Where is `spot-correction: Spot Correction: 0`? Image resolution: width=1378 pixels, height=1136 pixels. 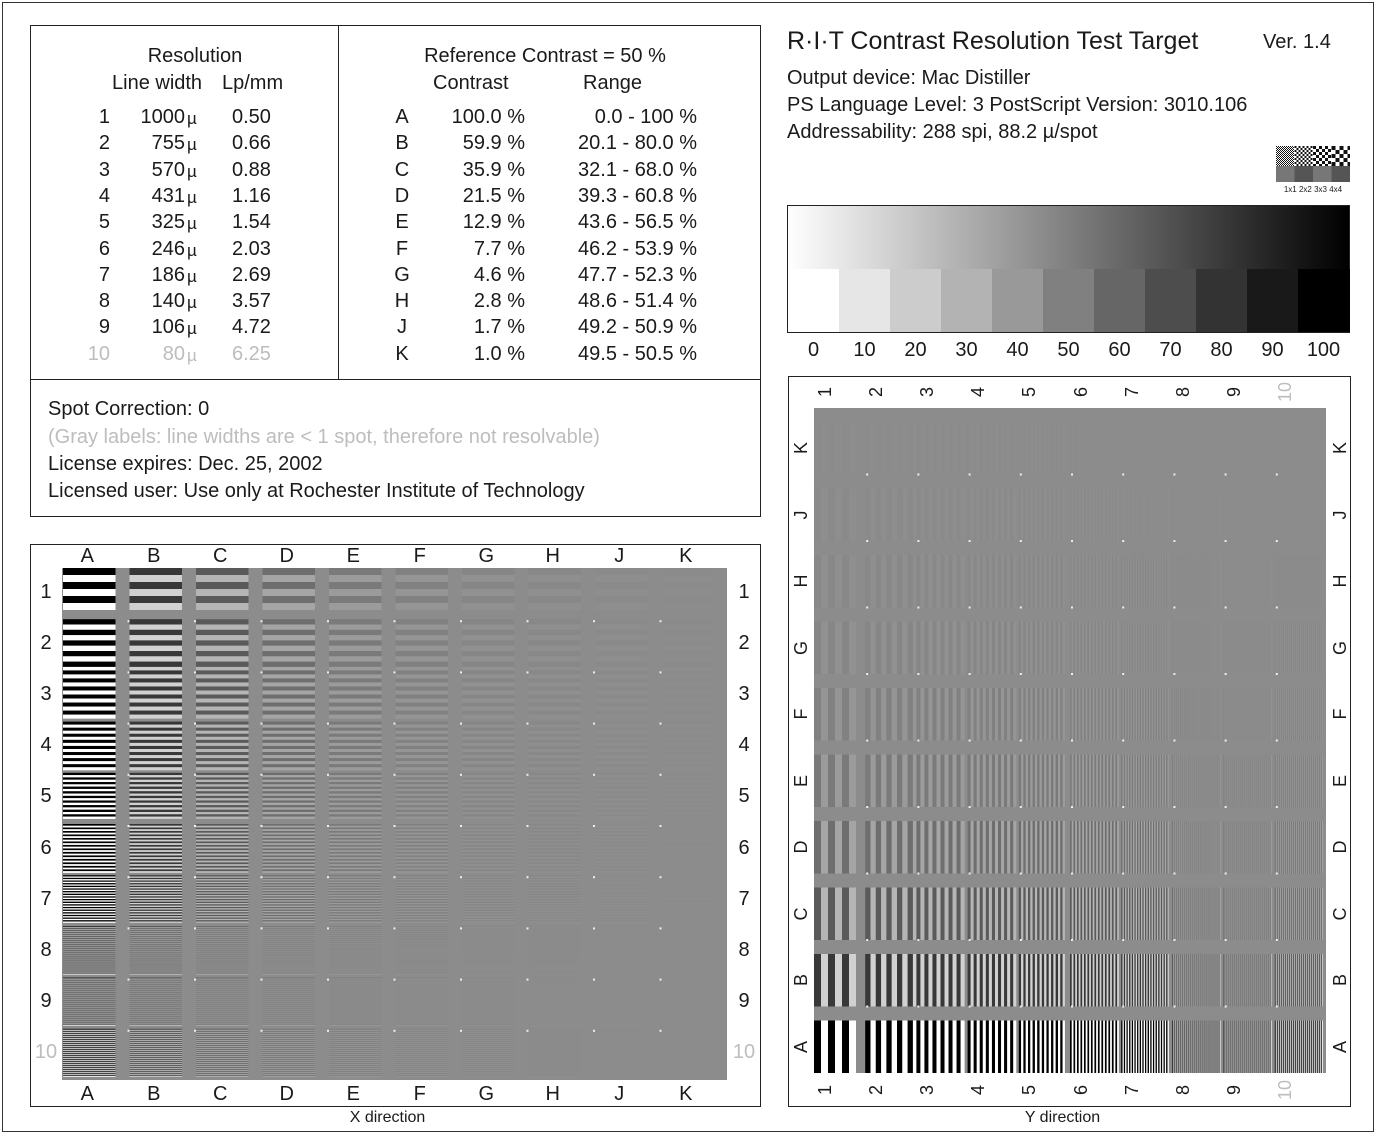
spot-correction: Spot Correction: 0 is located at coordinates (129, 409).